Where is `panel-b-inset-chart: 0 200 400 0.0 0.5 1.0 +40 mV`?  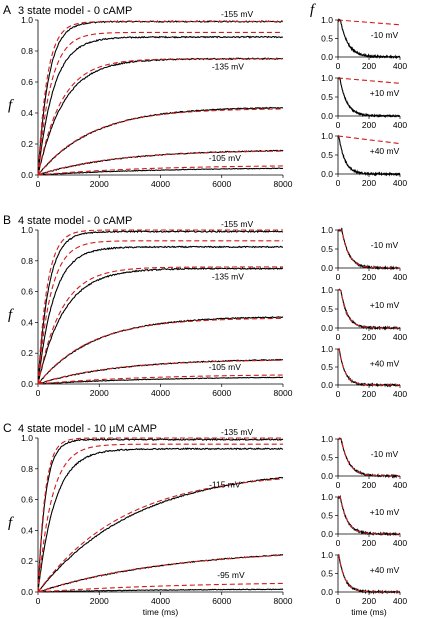
panel-b-inset-chart: 0 200 400 0.0 0.5 1.0 +40 mV is located at coordinates (364, 371).